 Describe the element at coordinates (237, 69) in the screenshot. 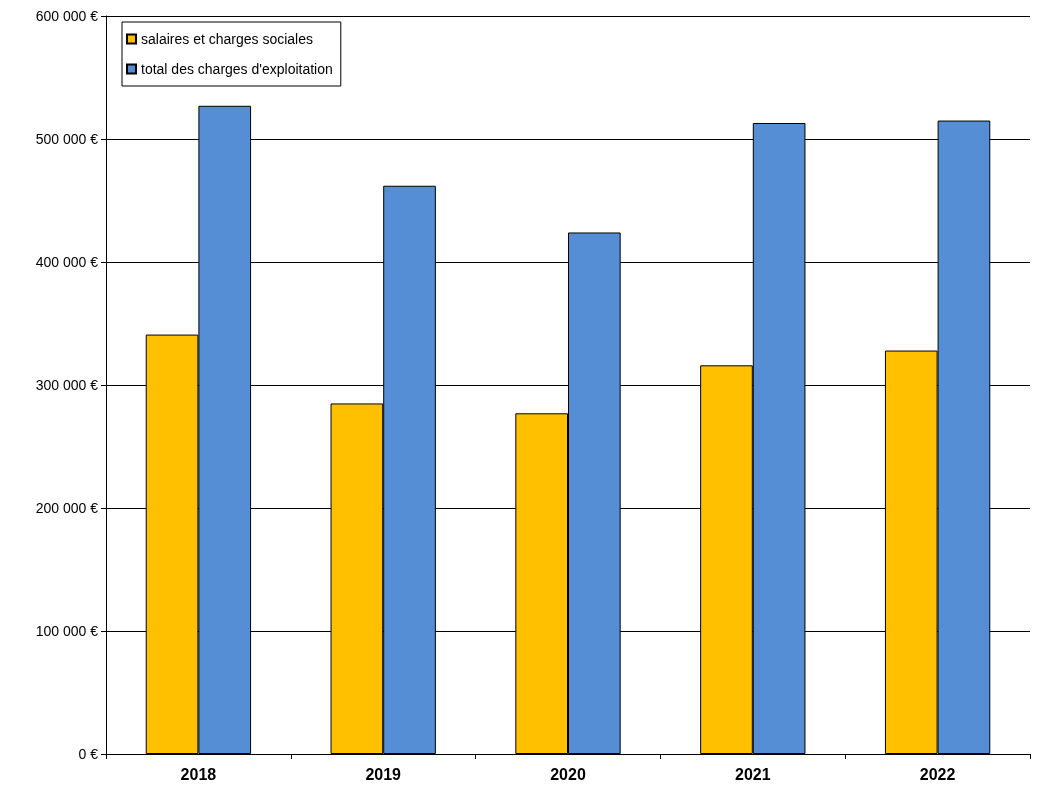

I see `legend-label: total des charges d'exploitation` at that location.